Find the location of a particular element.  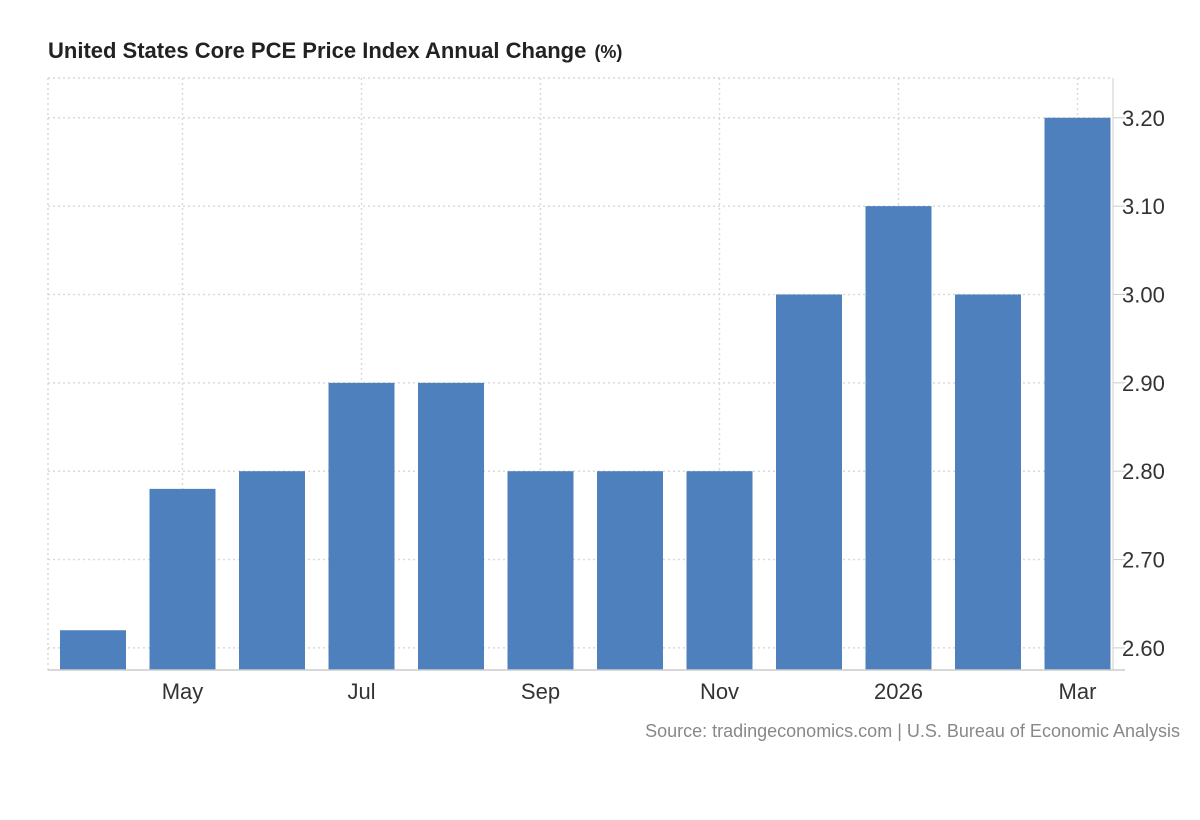

x-tick-label: Nov is located at coordinates (719, 691).